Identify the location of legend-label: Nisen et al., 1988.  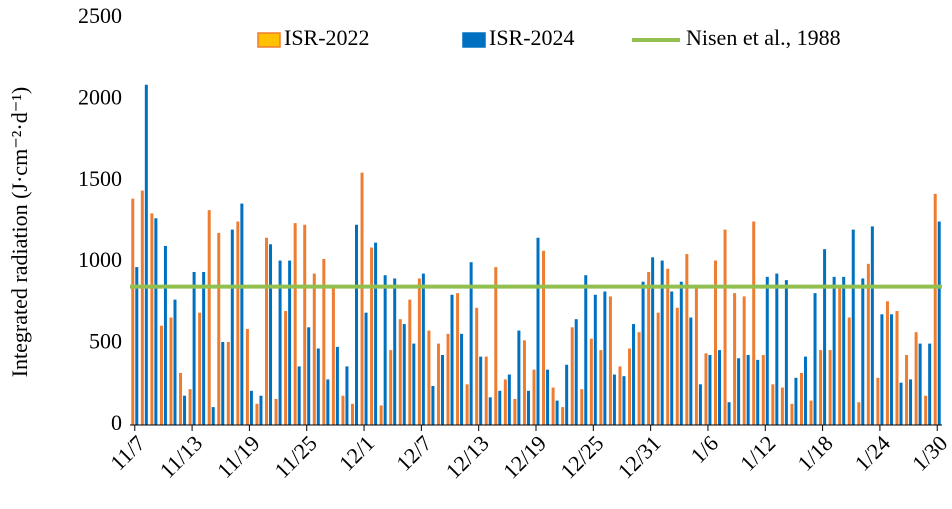
(763, 37).